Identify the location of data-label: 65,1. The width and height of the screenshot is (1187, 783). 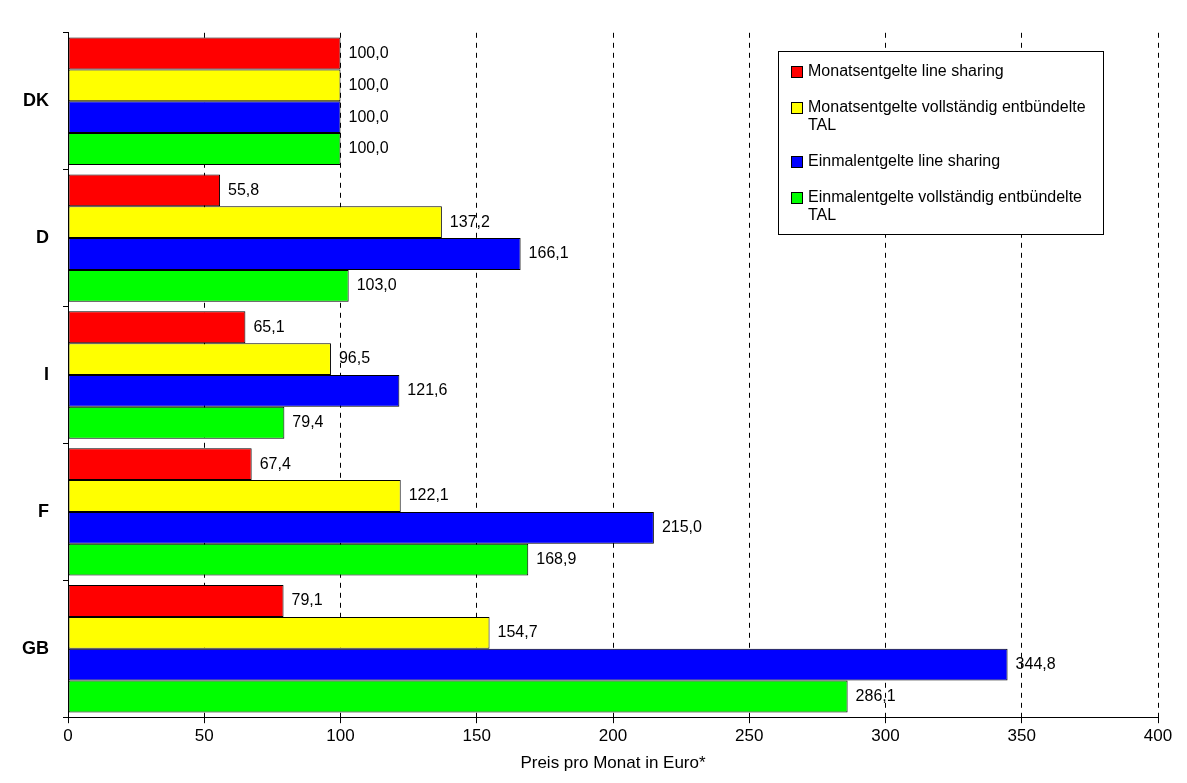
(269, 326).